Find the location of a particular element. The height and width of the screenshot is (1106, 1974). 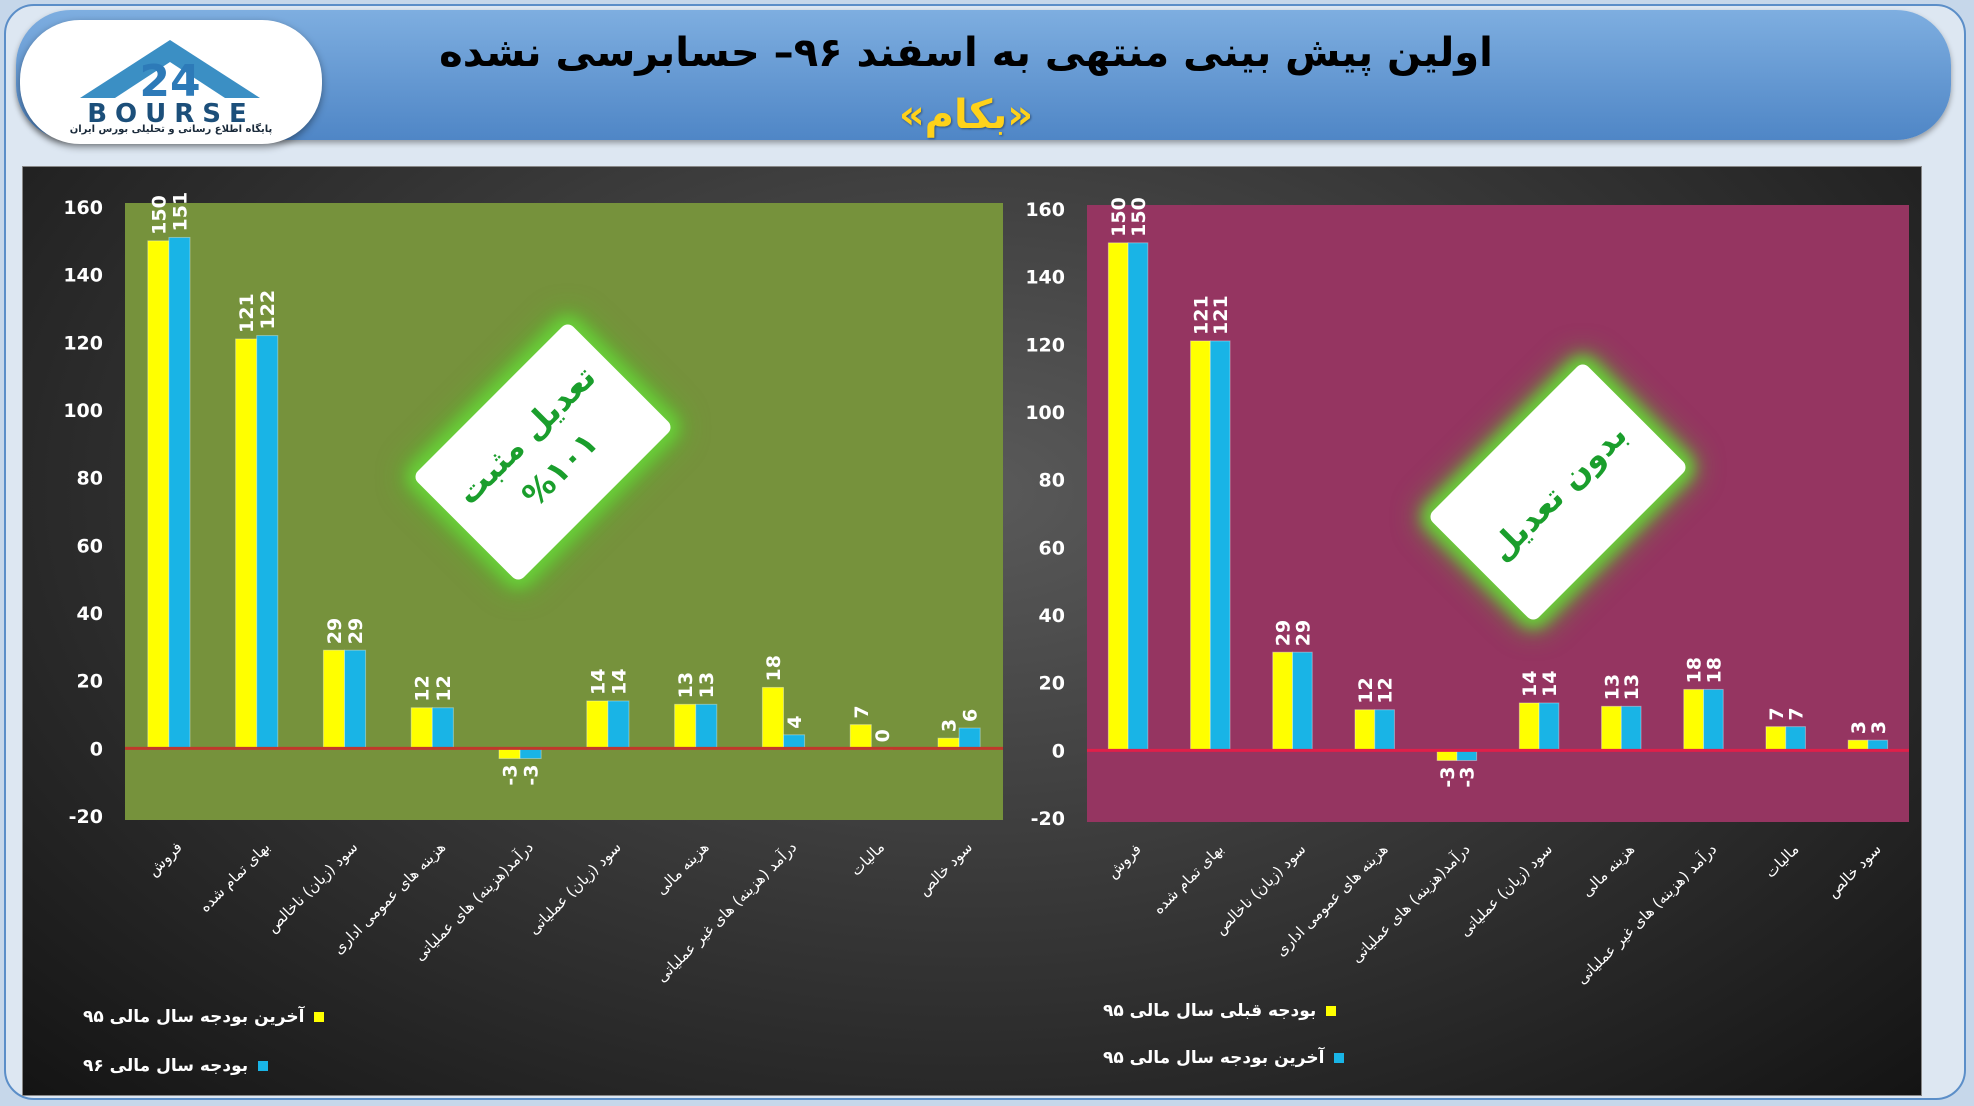

logo-subtext: پایگاه اطلاع رسانی و تحلیلی بورس ایران is located at coordinates (171, 129).